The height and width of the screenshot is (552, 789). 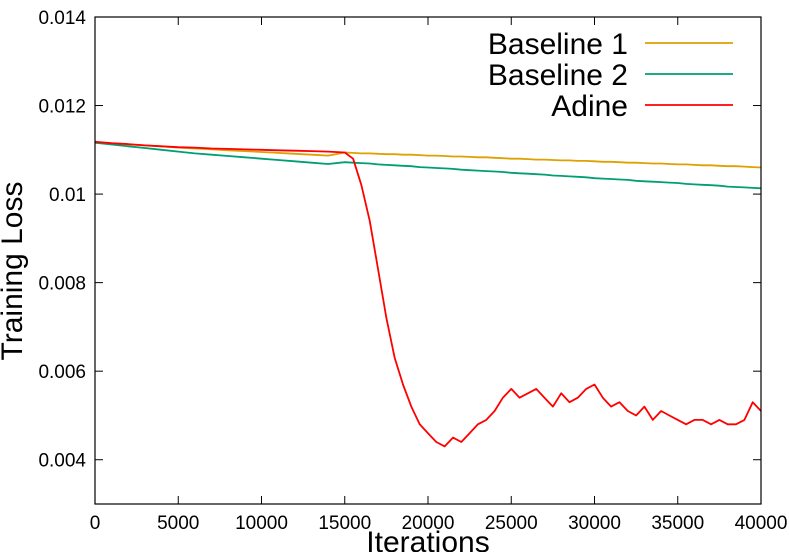 I want to click on x-tick-label: 20000, so click(x=428, y=523).